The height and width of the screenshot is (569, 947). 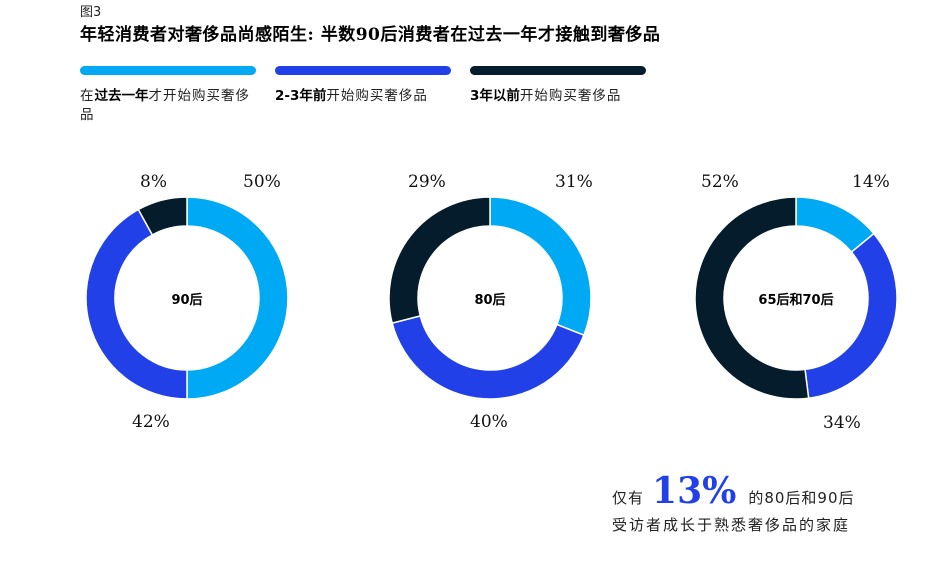 What do you see at coordinates (628, 498) in the screenshot?
I see `callout-prefix: 仅有` at bounding box center [628, 498].